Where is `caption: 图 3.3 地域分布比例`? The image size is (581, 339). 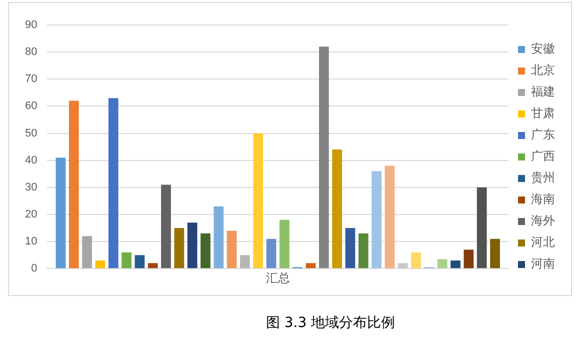 caption: 图 3.3 地域分布比例 is located at coordinates (330, 323).